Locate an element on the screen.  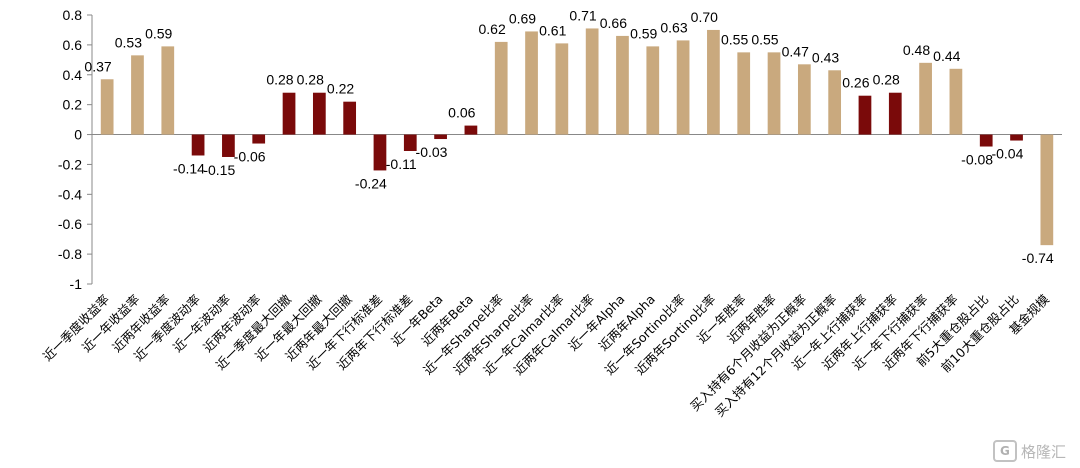
data-label: 0.71 is located at coordinates (582, 15).